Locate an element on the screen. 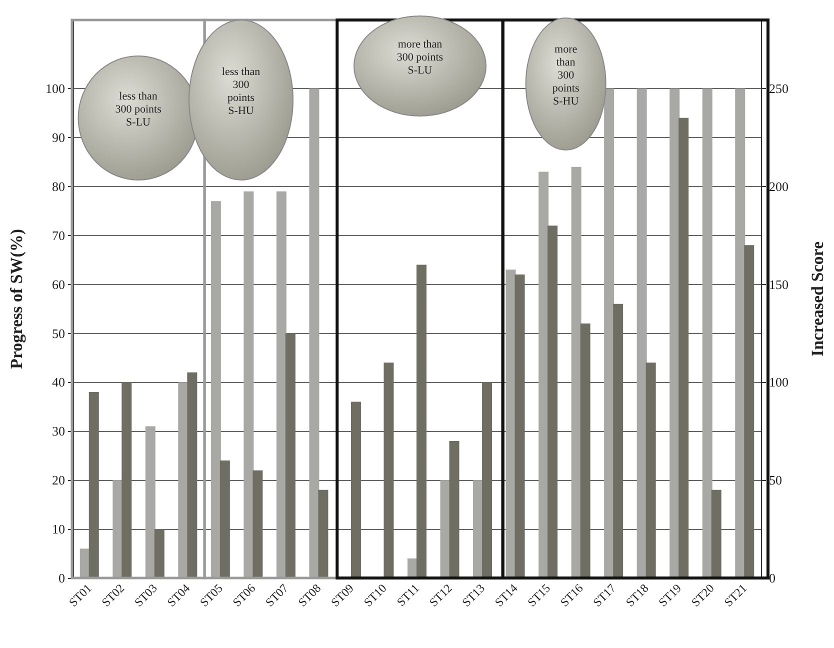 The height and width of the screenshot is (648, 834). y-tick-label: 70 is located at coordinates (58, 235).